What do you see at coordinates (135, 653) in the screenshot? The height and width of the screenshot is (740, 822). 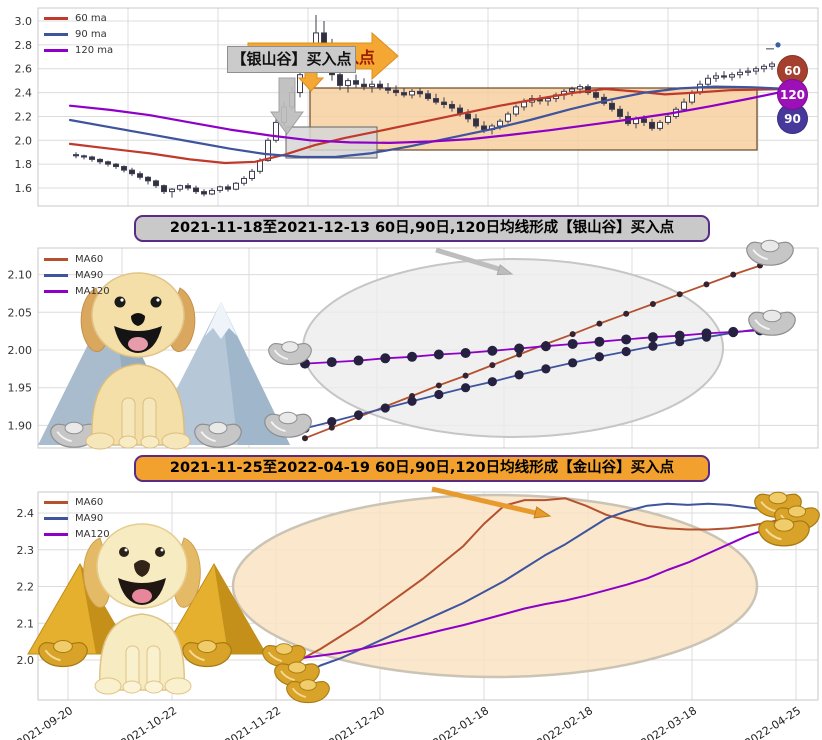 I see `gold-ingots-base-layer` at bounding box center [135, 653].